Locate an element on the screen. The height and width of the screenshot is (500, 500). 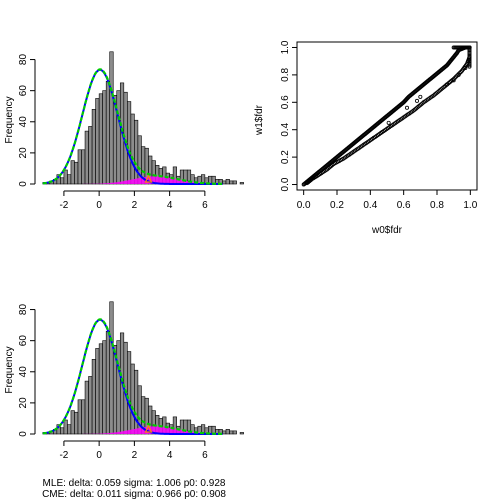
y-tick-label: 0.0 is located at coordinates (285, 184).